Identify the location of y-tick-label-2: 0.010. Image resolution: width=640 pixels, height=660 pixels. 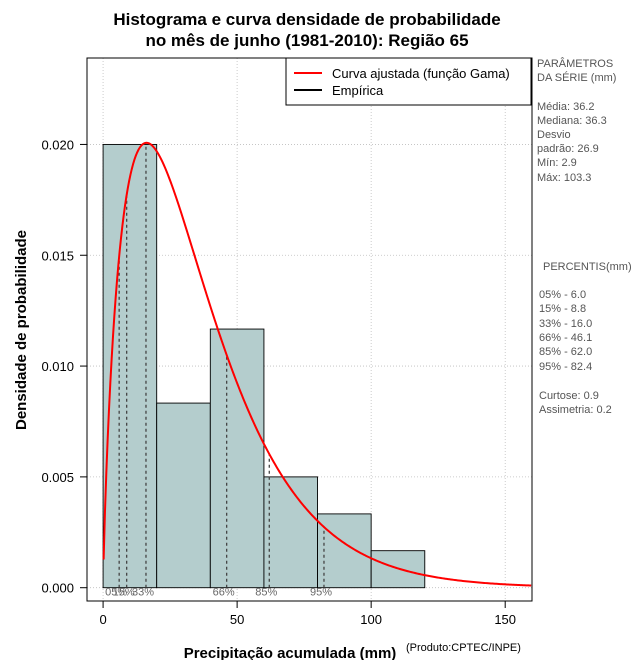
(57, 366).